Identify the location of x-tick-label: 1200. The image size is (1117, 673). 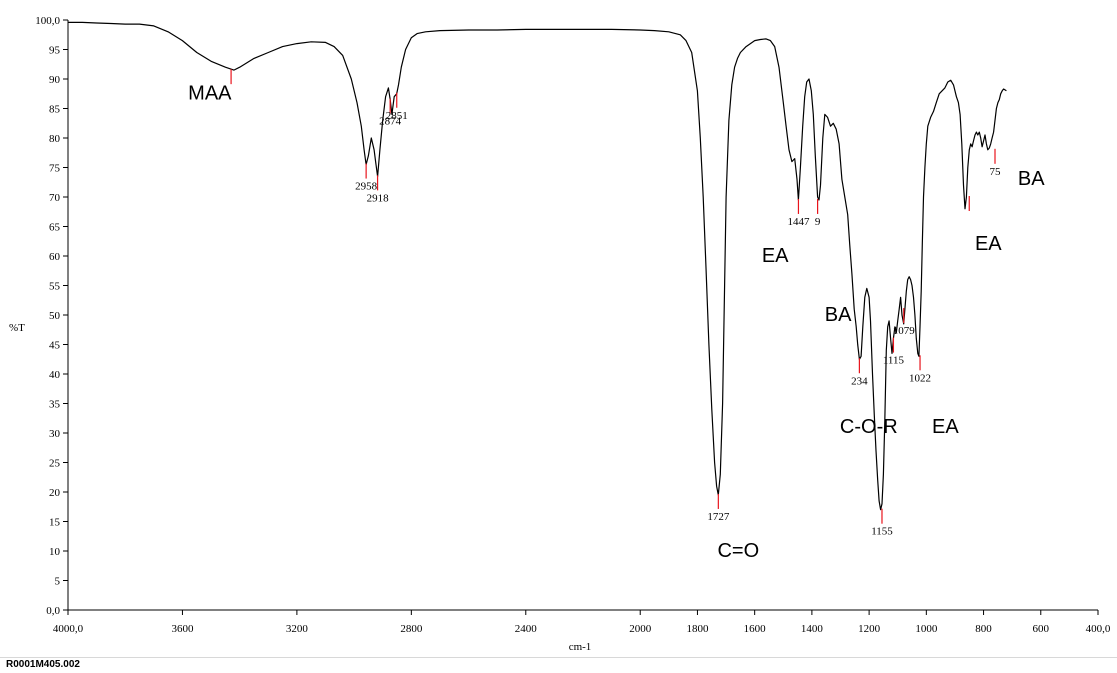
(869, 629).